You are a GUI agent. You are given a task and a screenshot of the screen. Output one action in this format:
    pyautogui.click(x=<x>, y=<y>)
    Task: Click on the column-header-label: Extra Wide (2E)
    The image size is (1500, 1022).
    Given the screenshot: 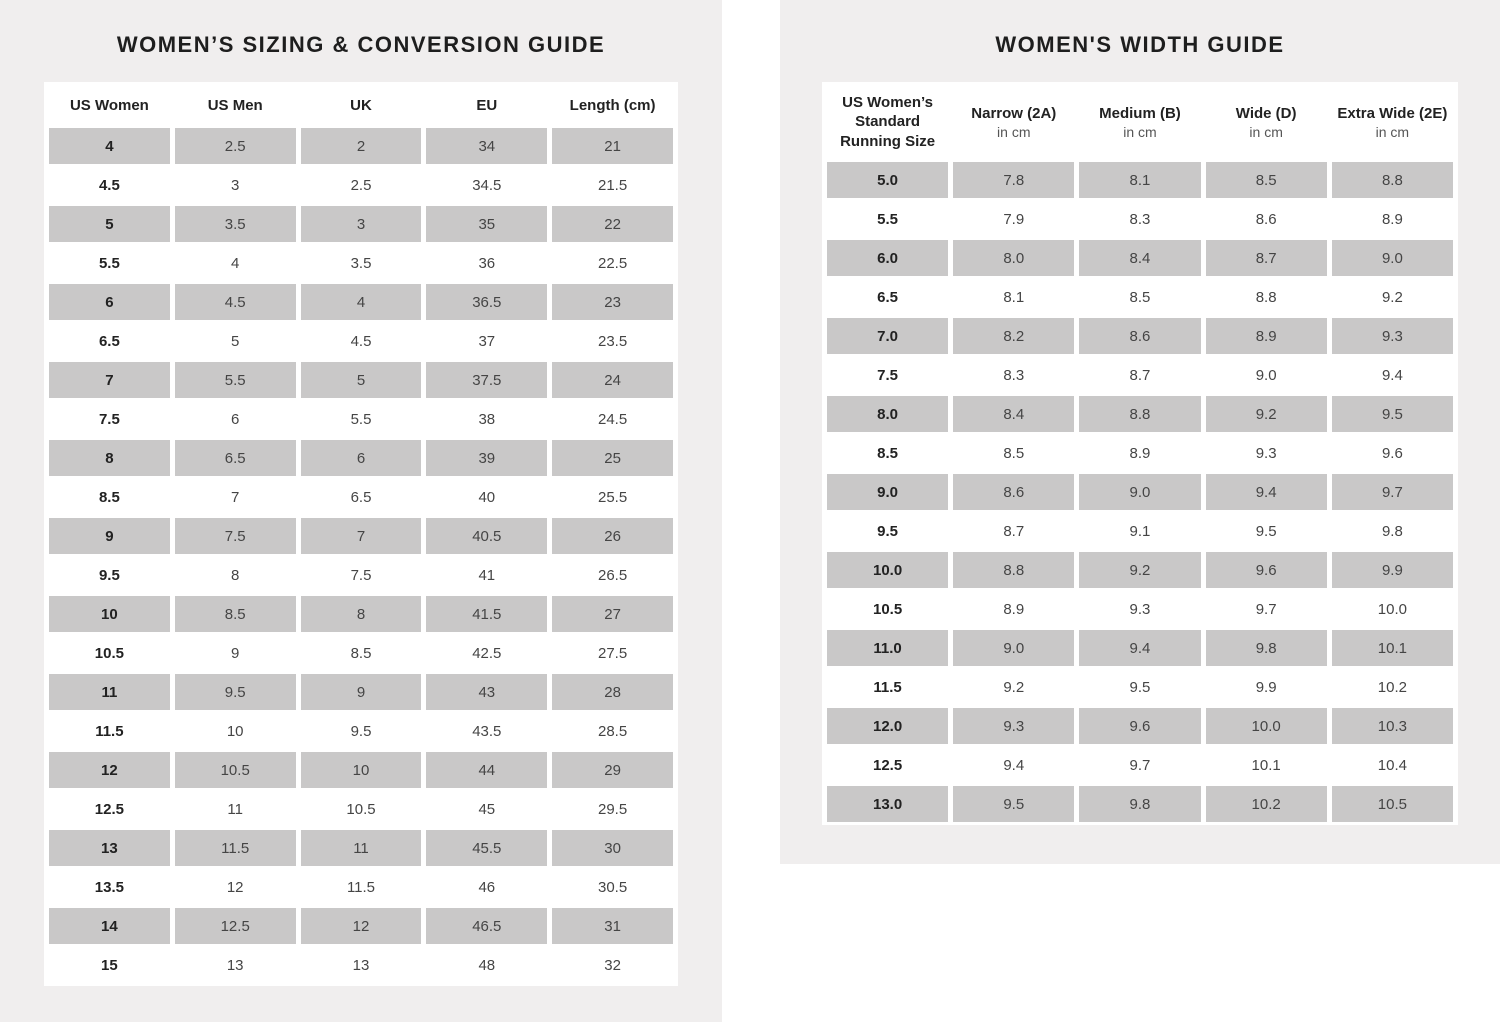 What is the action you would take?
    pyautogui.click(x=1392, y=113)
    